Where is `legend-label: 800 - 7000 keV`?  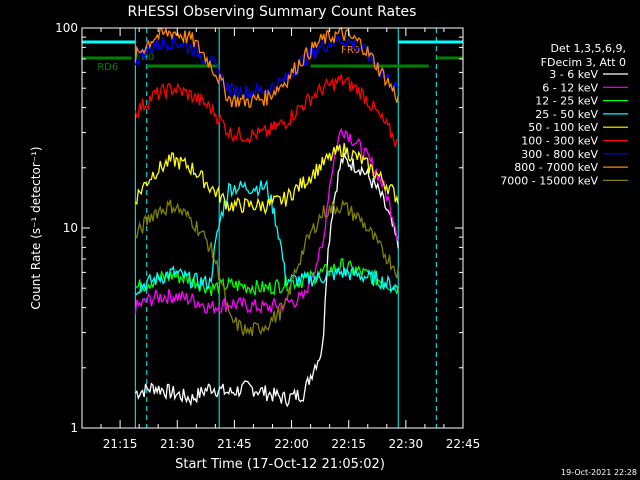
legend-label: 800 - 7000 keV is located at coordinates (556, 167).